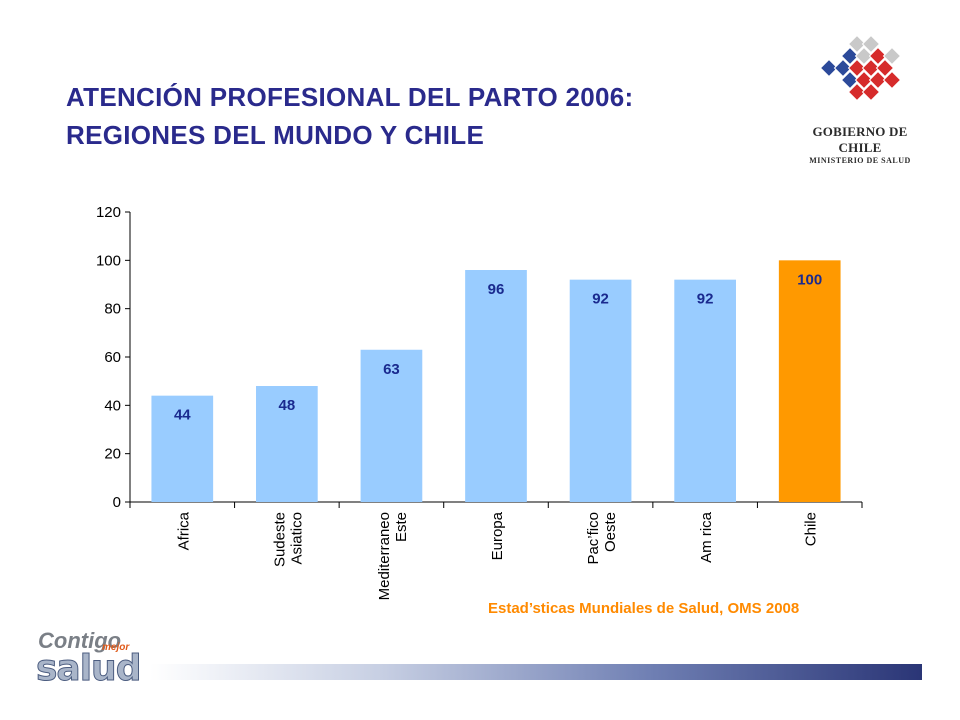 The width and height of the screenshot is (960, 720). What do you see at coordinates (112, 309) in the screenshot?
I see `y-tick-label-80: 80` at bounding box center [112, 309].